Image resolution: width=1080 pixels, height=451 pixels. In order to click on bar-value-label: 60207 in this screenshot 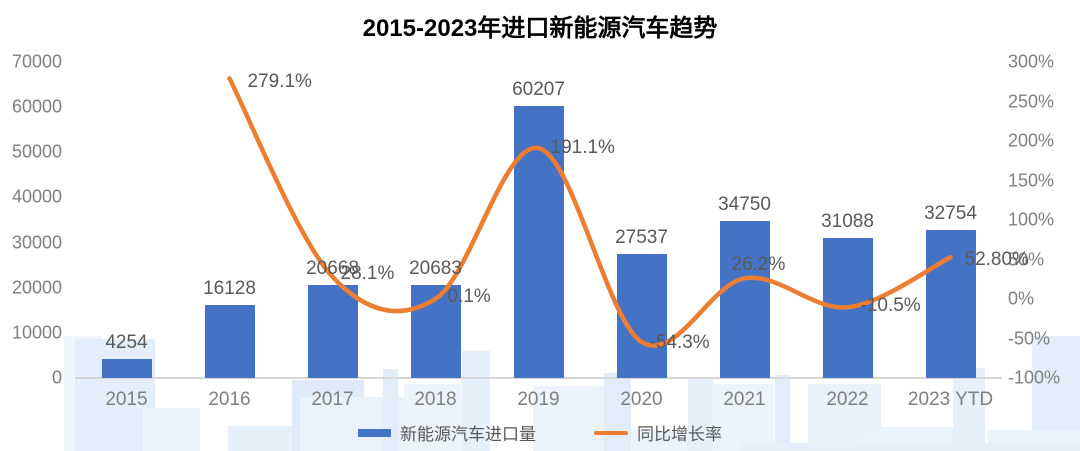, I will do `click(538, 90)`.